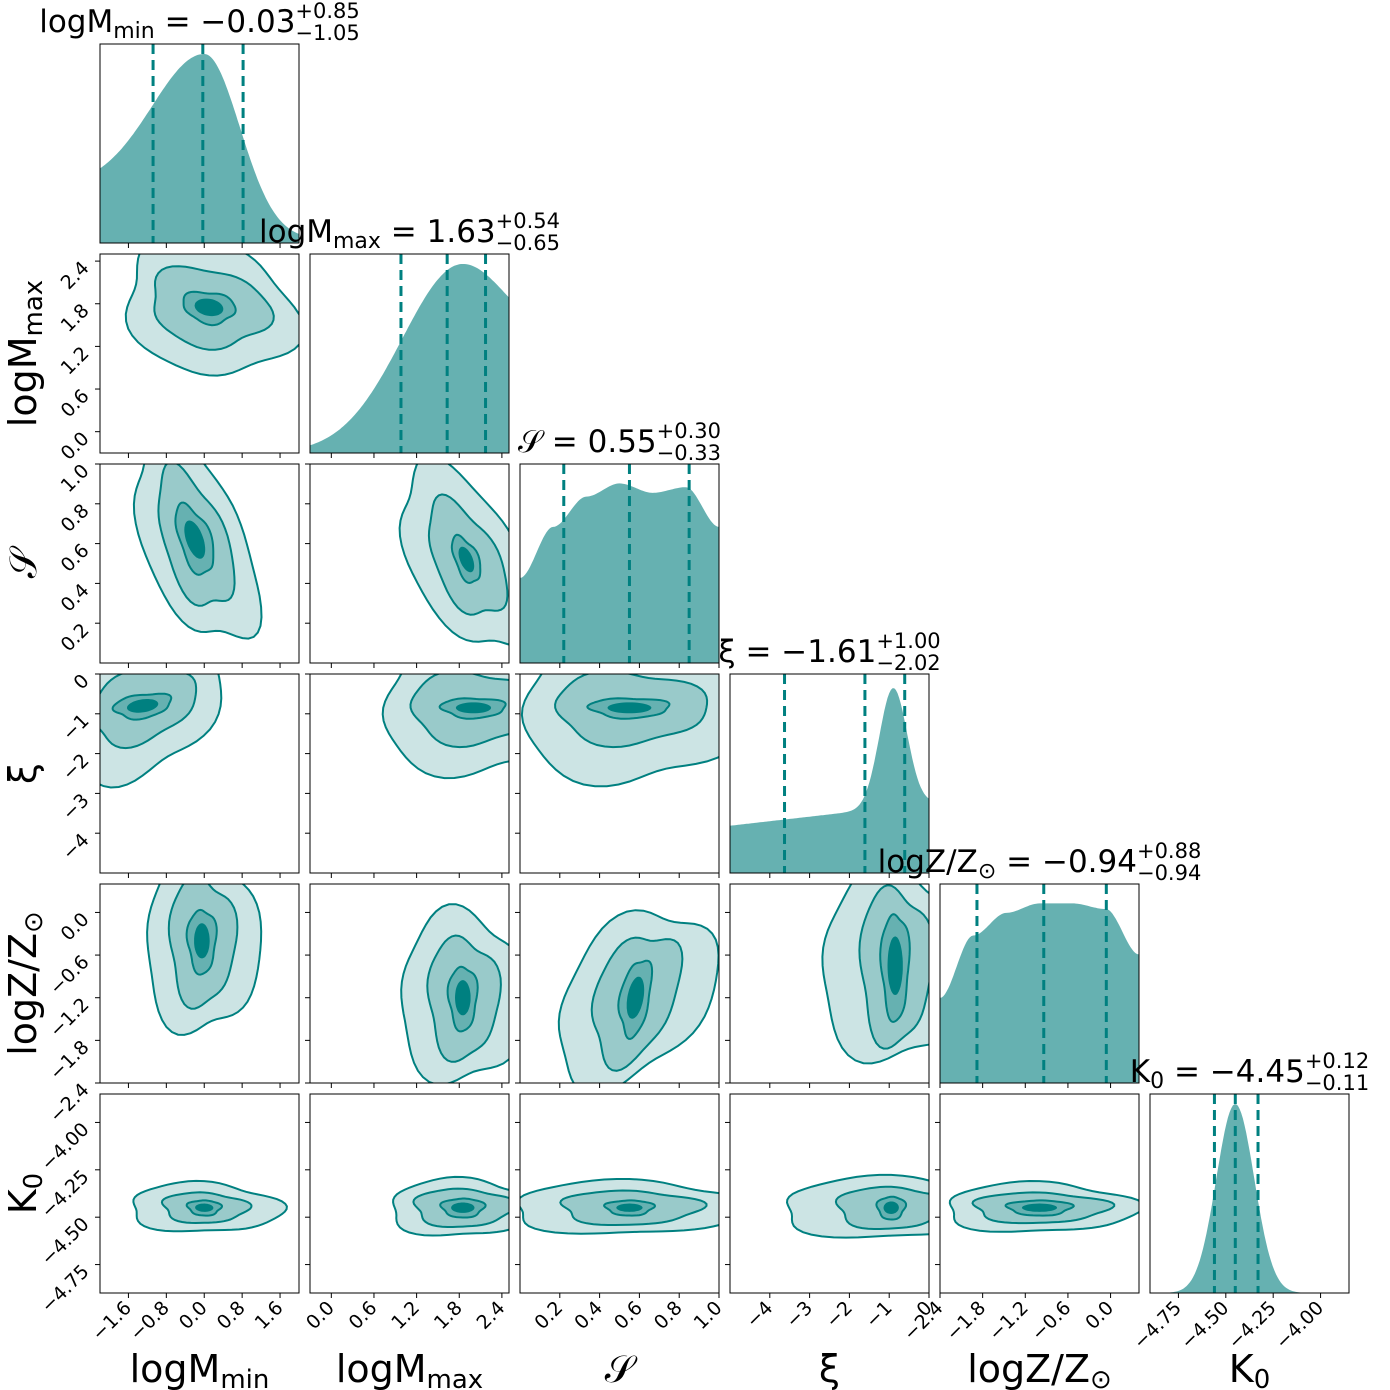 This screenshot has height=1390, width=1390. I want to click on y-tick-label: 0.4, so click(75, 597).